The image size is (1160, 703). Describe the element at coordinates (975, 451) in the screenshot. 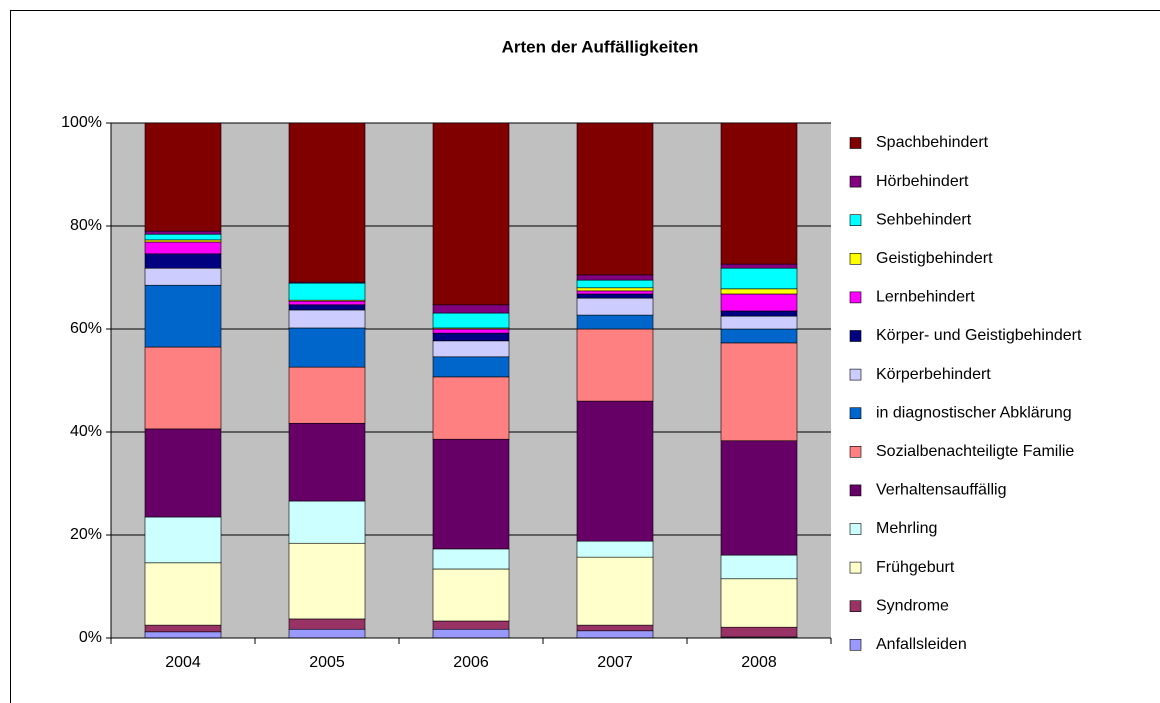

I see `legend-label: Sozialbenachteiligte Familie` at that location.